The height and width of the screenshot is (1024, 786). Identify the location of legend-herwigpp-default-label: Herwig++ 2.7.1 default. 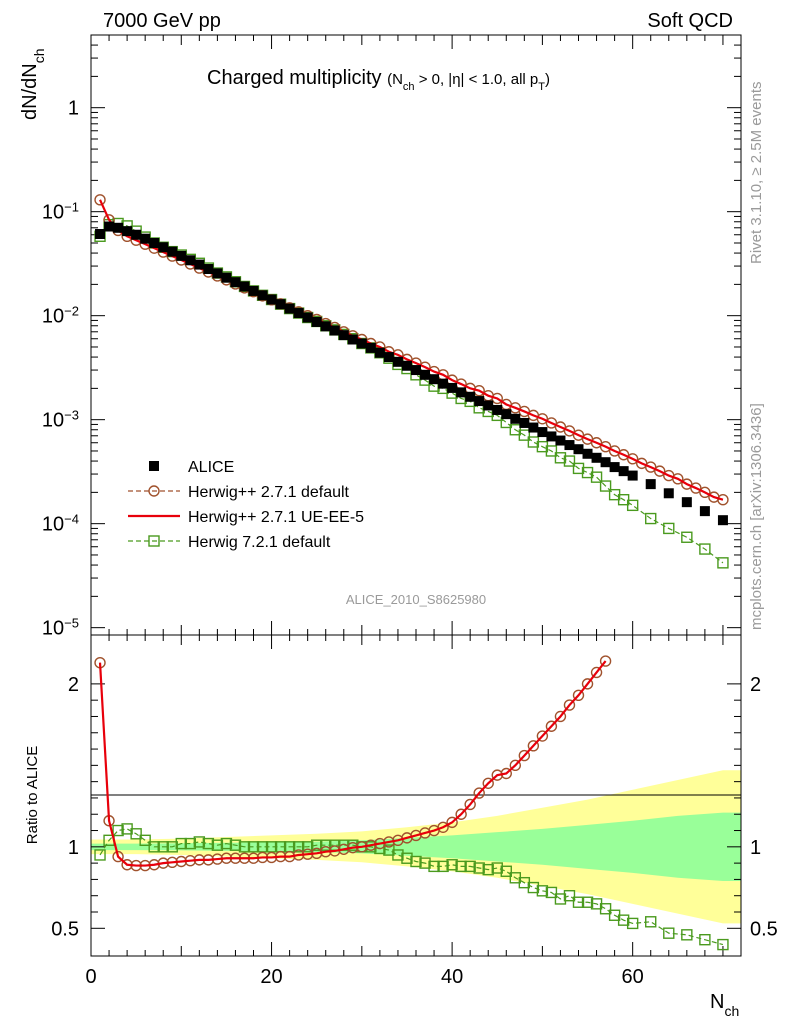
(269, 492).